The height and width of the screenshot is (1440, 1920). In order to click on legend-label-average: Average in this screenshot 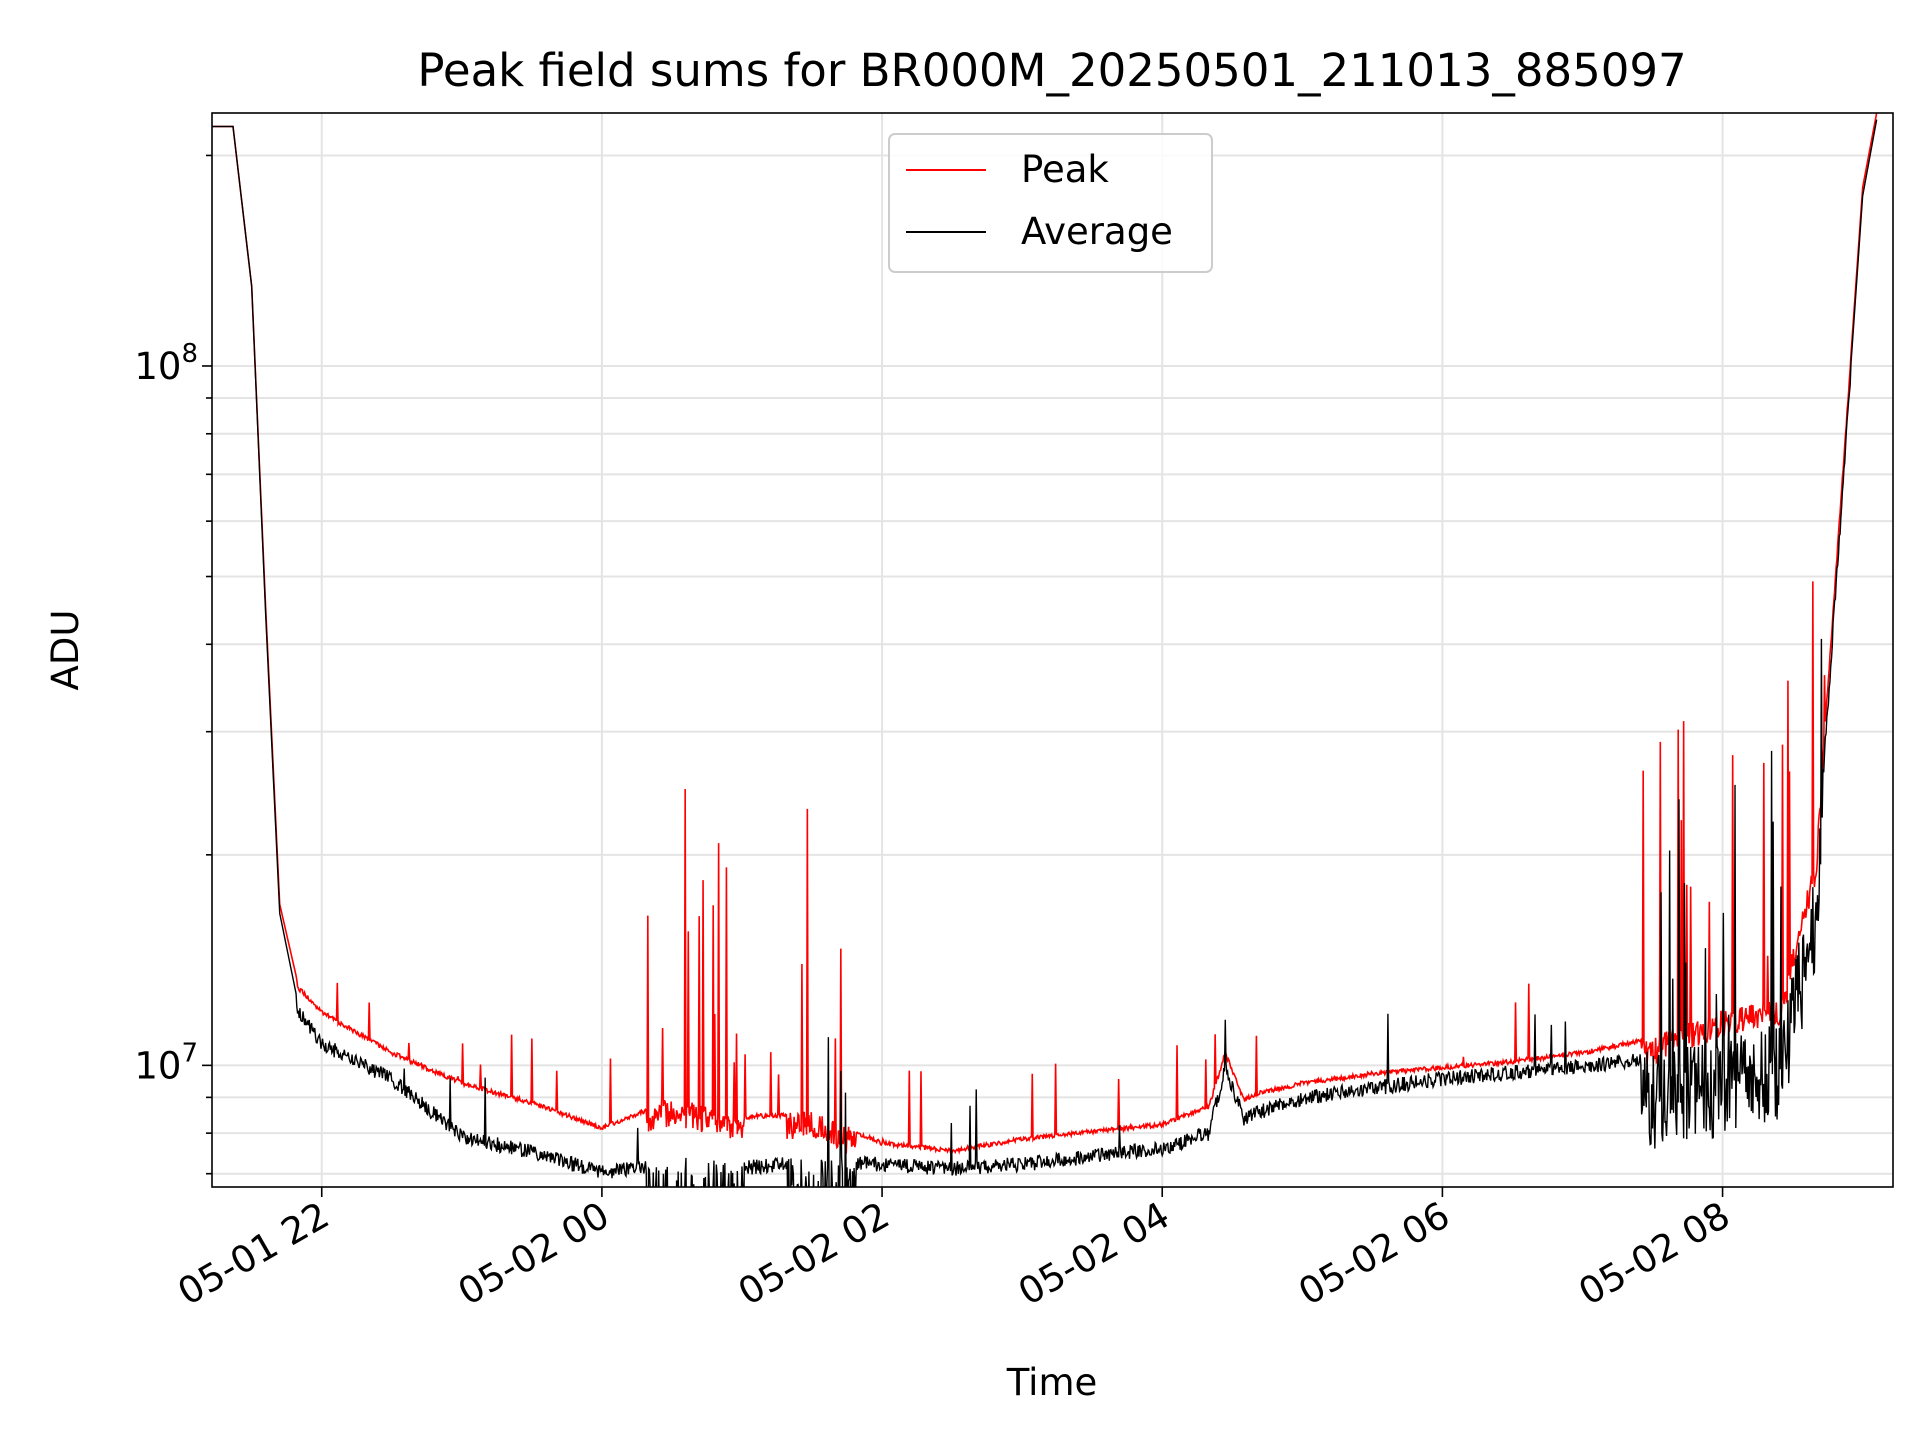, I will do `click(1097, 231)`.